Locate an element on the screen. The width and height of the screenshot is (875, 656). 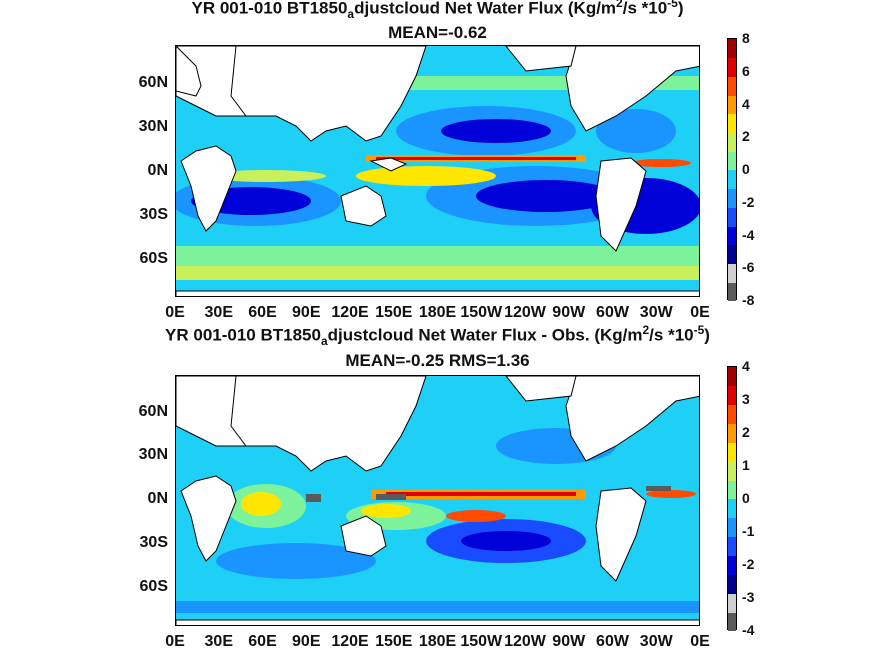
panel2-subtitle: MEAN=-0.25 RMS=1.36 is located at coordinates (437, 360).